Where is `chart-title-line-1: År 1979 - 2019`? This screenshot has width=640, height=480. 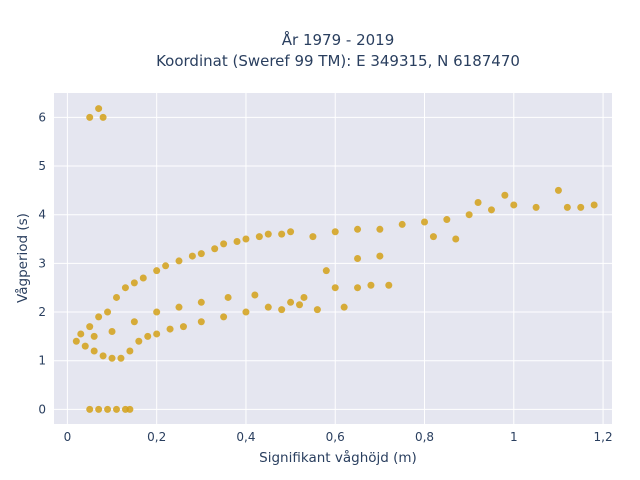
chart-title-line-1: År 1979 - 2019 is located at coordinates (338, 39).